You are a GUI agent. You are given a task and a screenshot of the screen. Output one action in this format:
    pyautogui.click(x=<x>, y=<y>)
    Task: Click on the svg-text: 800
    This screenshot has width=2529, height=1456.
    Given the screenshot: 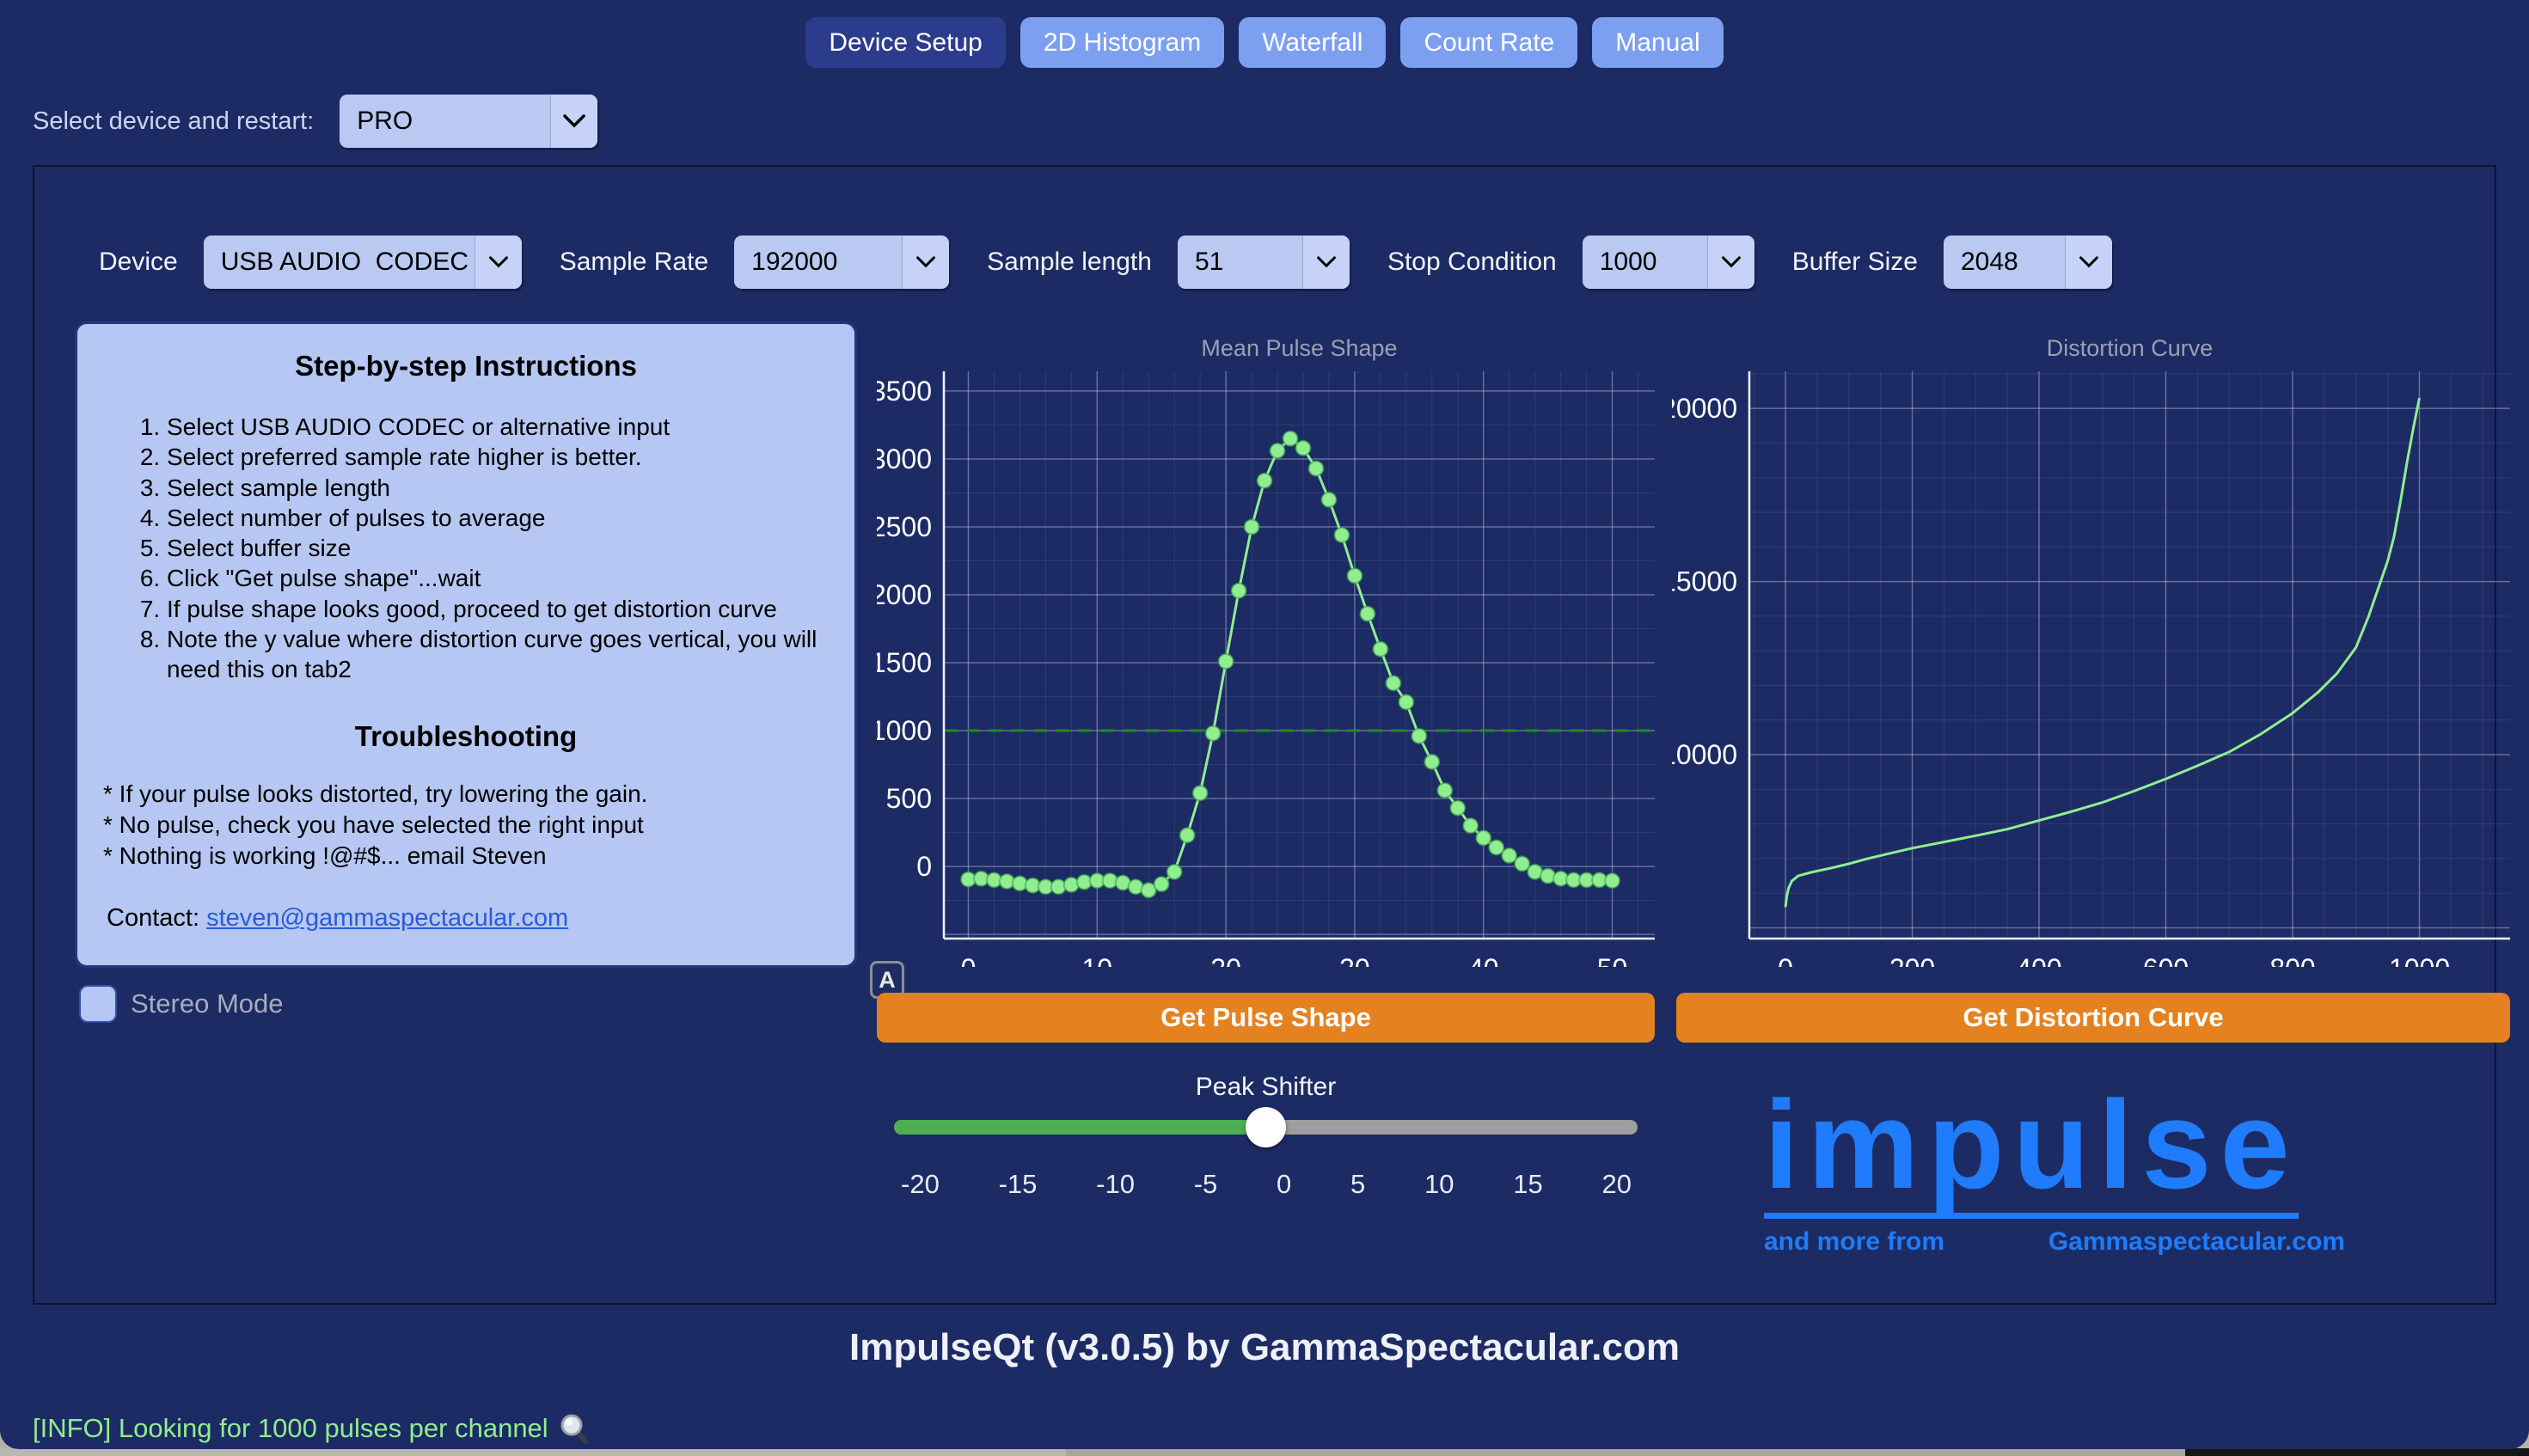 What is the action you would take?
    pyautogui.click(x=2292, y=960)
    